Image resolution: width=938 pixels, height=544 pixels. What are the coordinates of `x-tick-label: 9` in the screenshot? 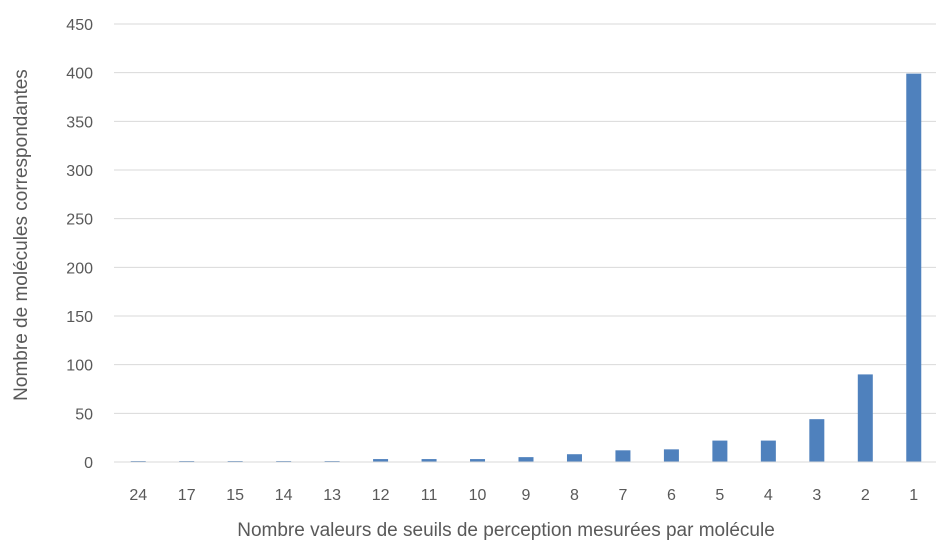 It's located at (526, 495).